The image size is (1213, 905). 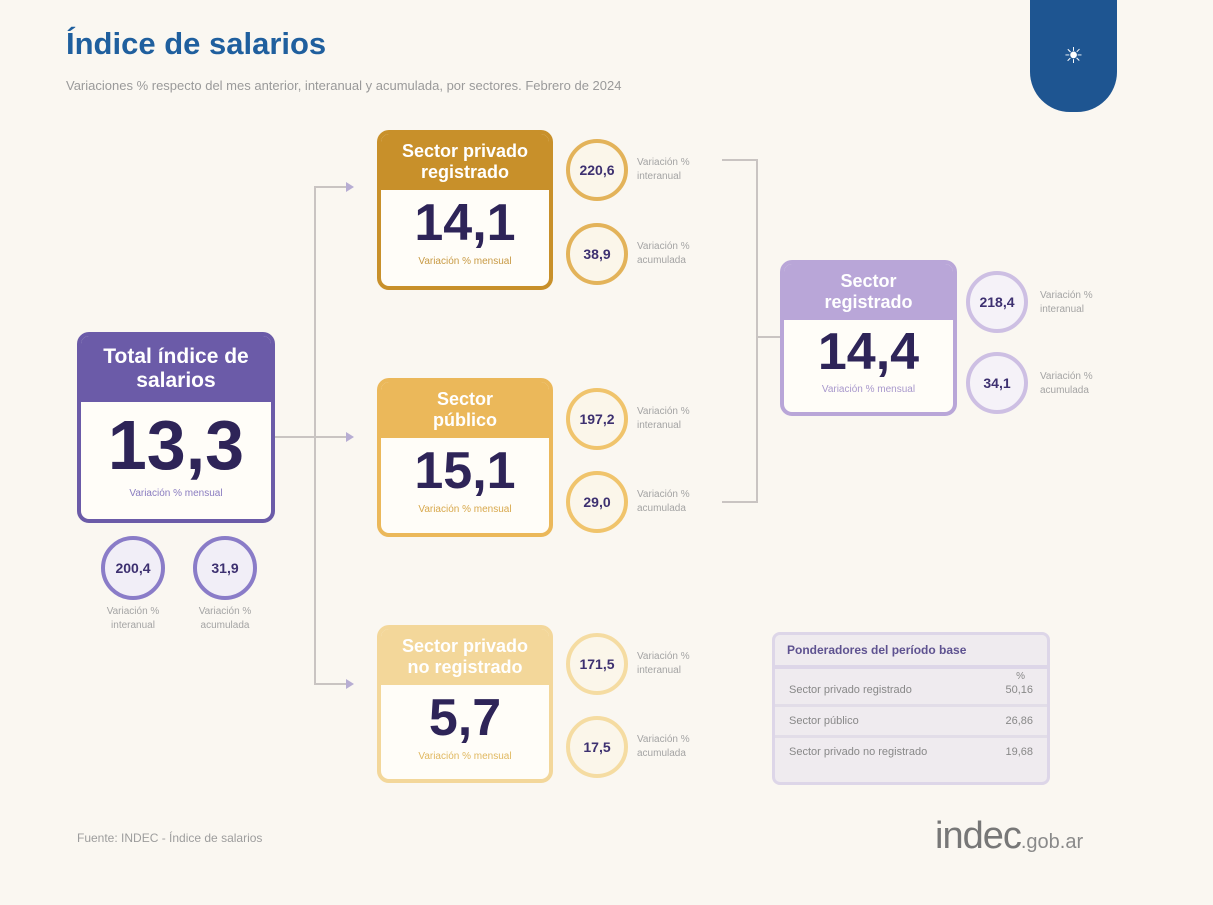 What do you see at coordinates (597, 419) in the screenshot?
I see `publico-interanual: 197,2` at bounding box center [597, 419].